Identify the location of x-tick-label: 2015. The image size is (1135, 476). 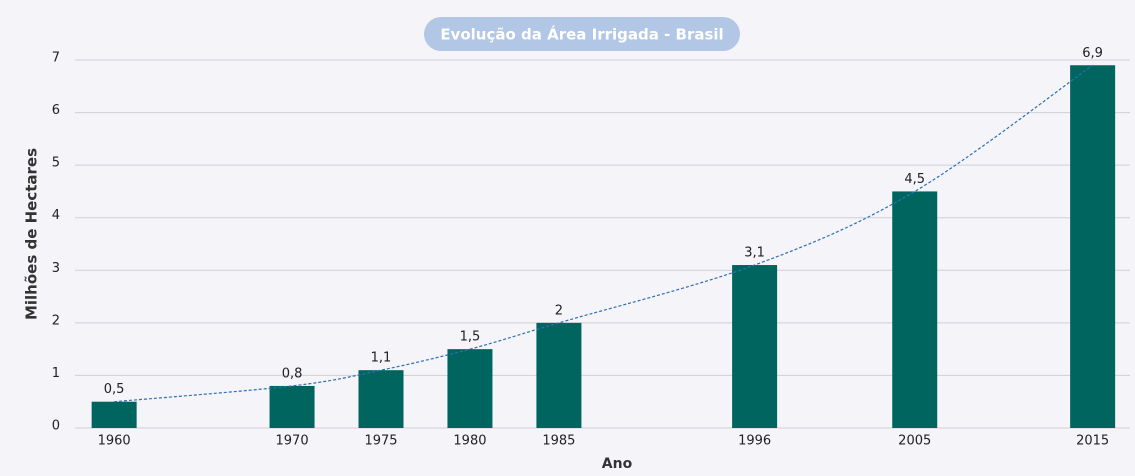
(1092, 441).